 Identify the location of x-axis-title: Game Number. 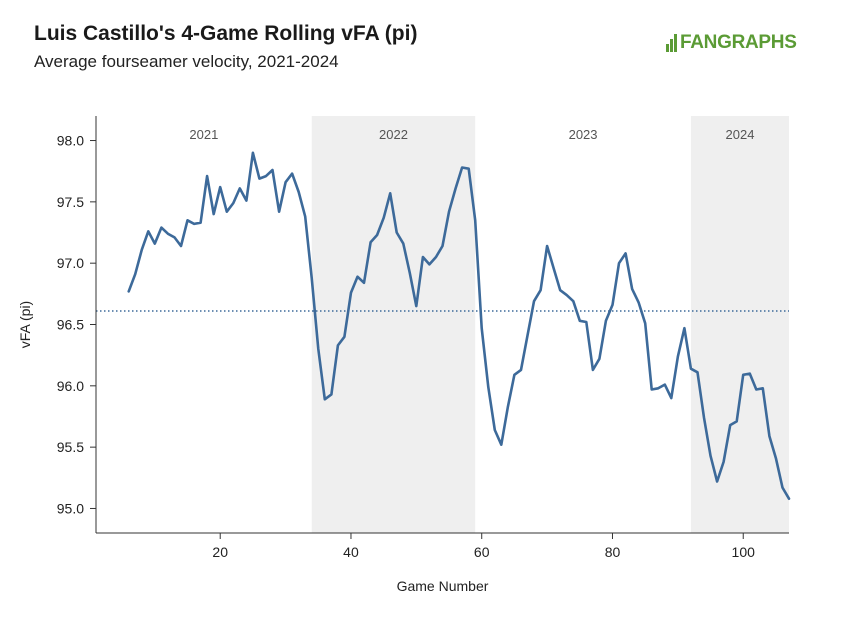
(443, 586).